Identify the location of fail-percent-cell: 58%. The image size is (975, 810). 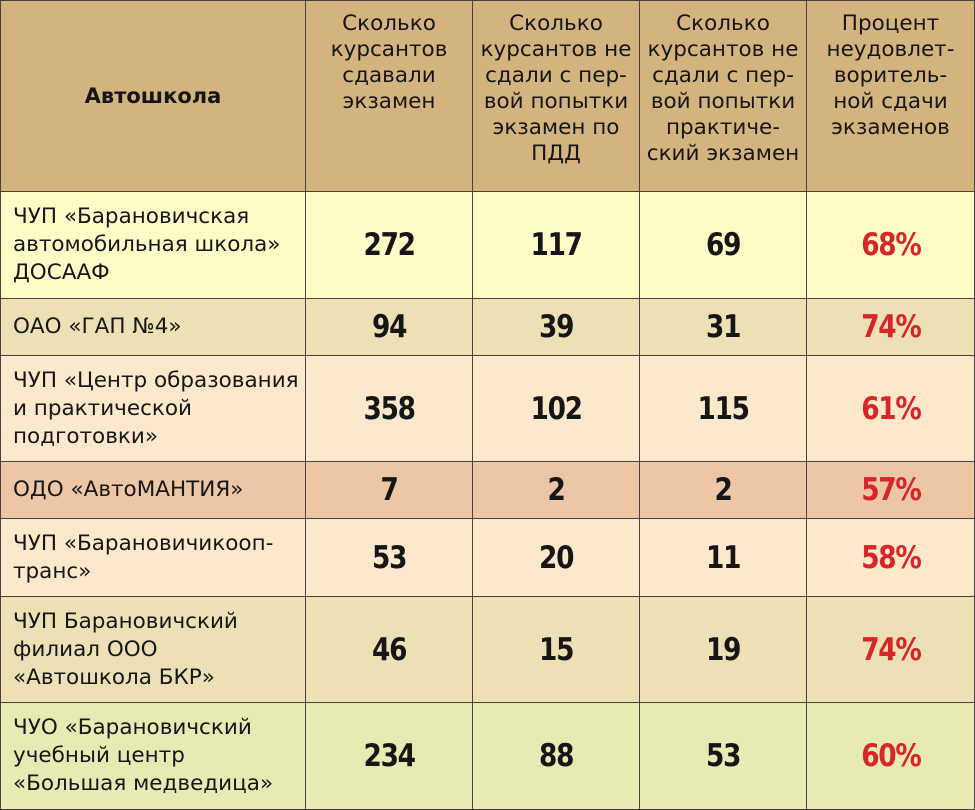
(890, 557).